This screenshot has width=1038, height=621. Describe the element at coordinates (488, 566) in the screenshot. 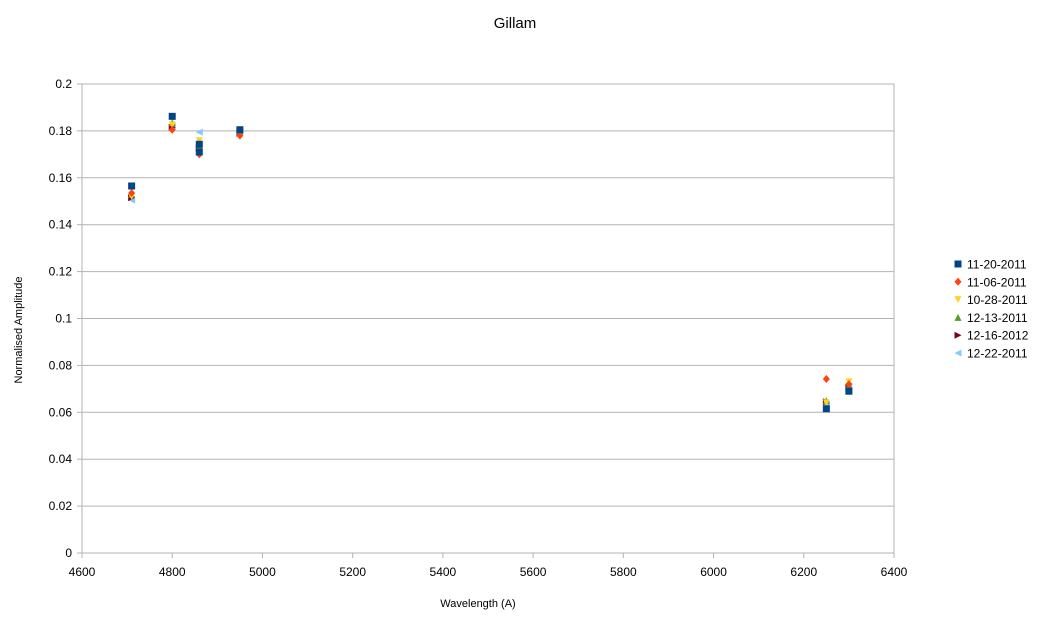

I see `x-axis-ticks: 4600 4800 5000 5200 5400 5600 5800 6000 6200 6400` at that location.